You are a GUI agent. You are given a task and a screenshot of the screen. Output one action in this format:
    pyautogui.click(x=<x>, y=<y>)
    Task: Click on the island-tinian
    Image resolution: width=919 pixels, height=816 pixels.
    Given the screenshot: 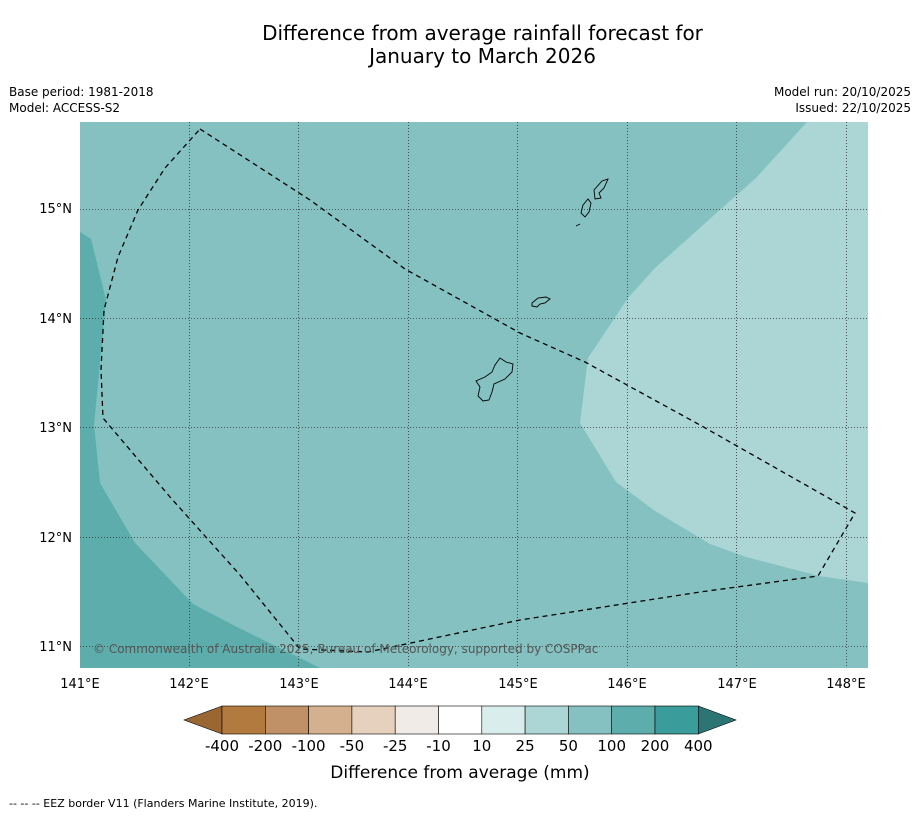 What is the action you would take?
    pyautogui.click(x=586, y=208)
    